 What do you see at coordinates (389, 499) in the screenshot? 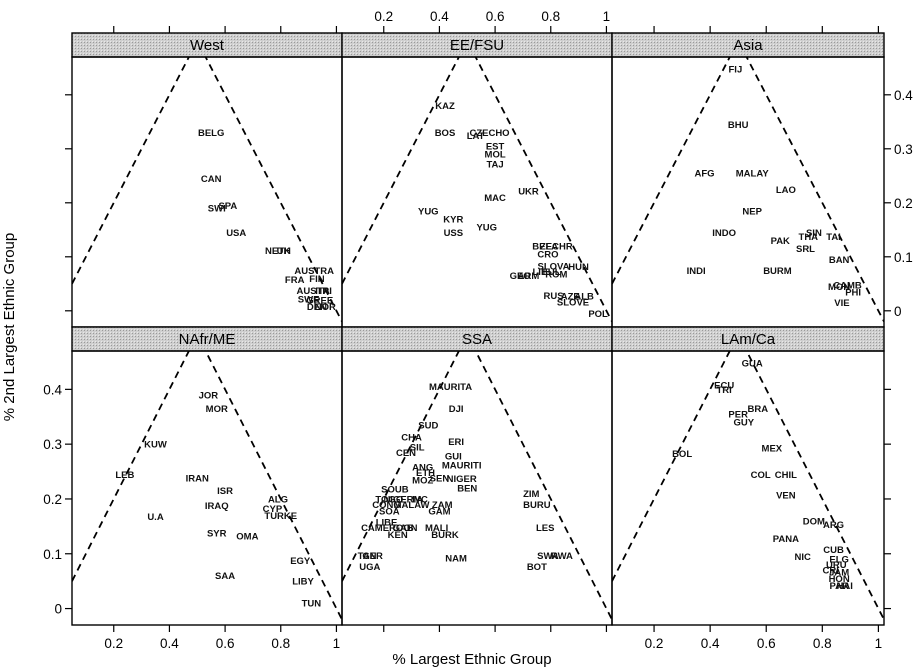
I see `data-point-label: TOGO` at bounding box center [389, 499].